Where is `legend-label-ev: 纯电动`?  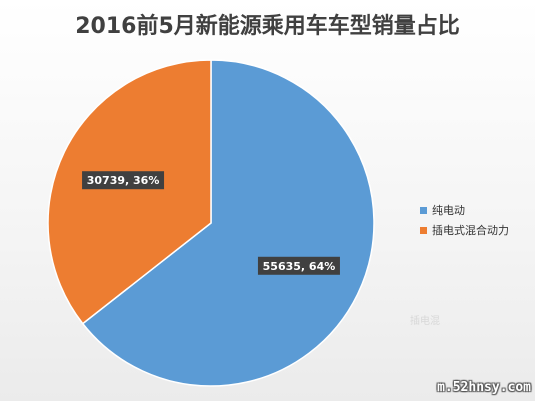 legend-label-ev: 纯电动 is located at coordinates (448, 210).